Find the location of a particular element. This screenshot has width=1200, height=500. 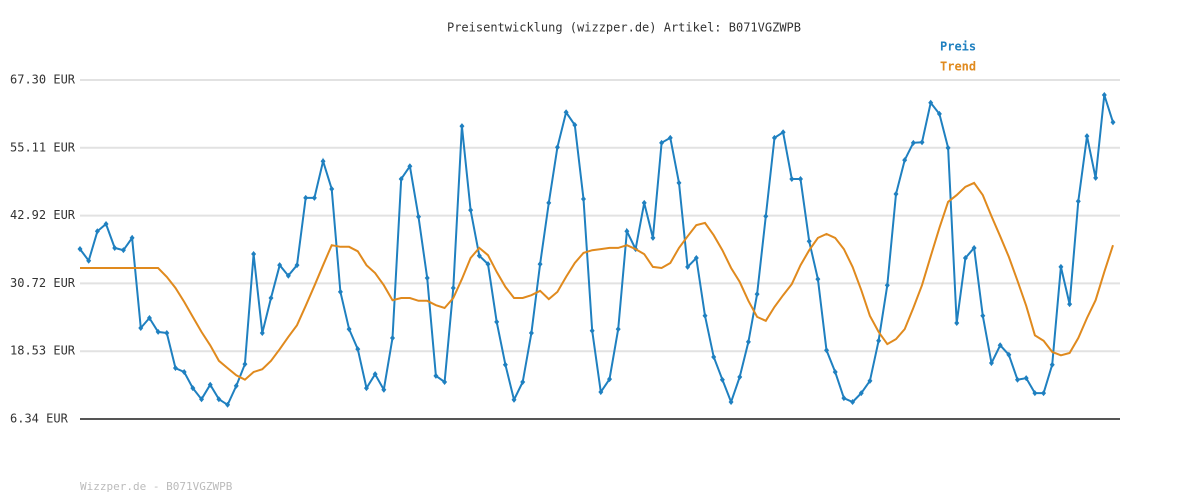

footer: Wizzper.de - B071VGZWPB is located at coordinates (156, 486).